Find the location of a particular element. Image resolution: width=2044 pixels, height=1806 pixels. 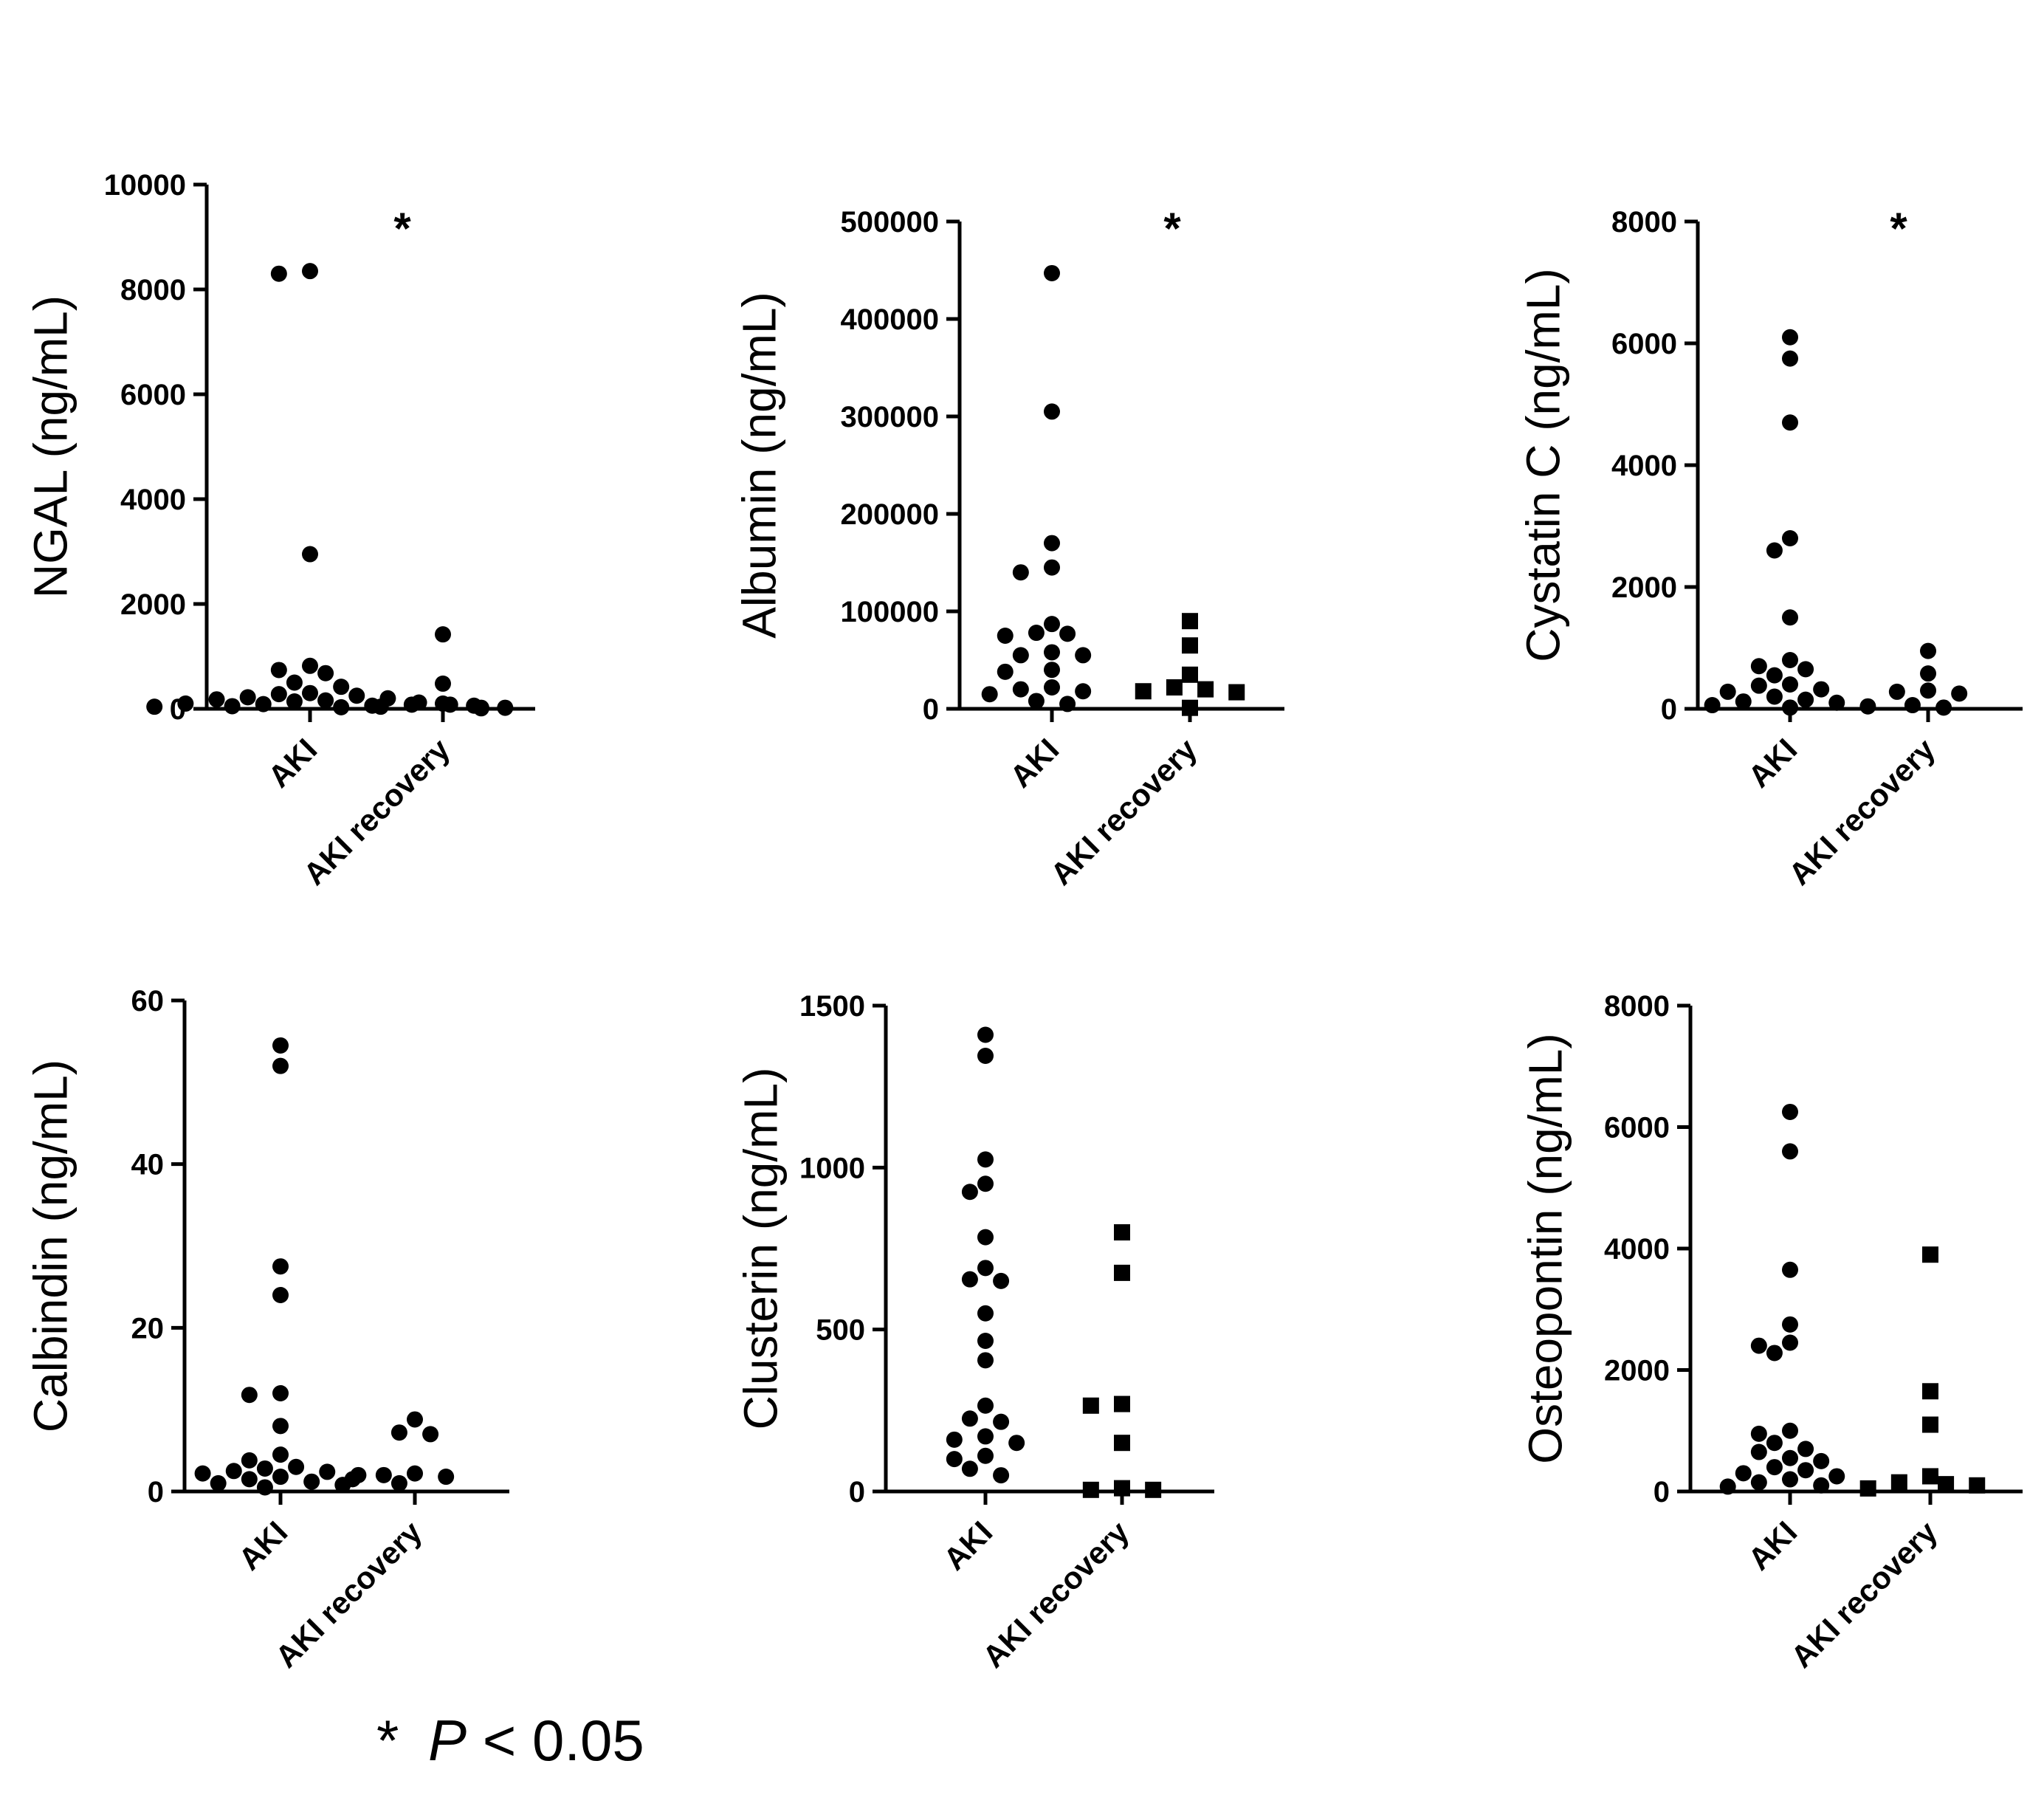

y-tick-label: 2000 is located at coordinates (153, 605).